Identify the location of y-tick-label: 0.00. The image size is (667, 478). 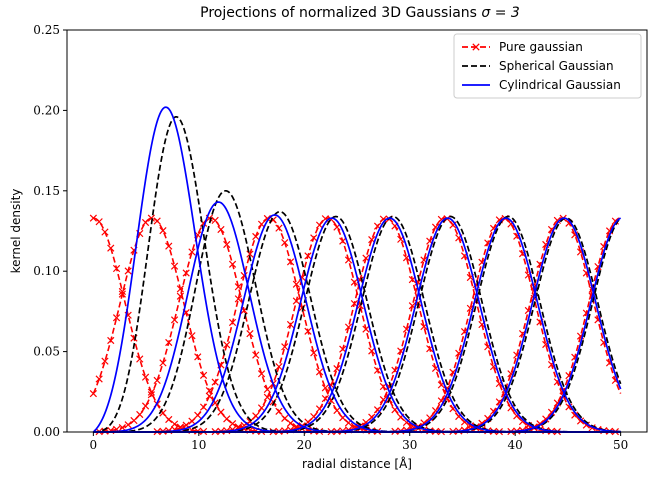
(46, 432).